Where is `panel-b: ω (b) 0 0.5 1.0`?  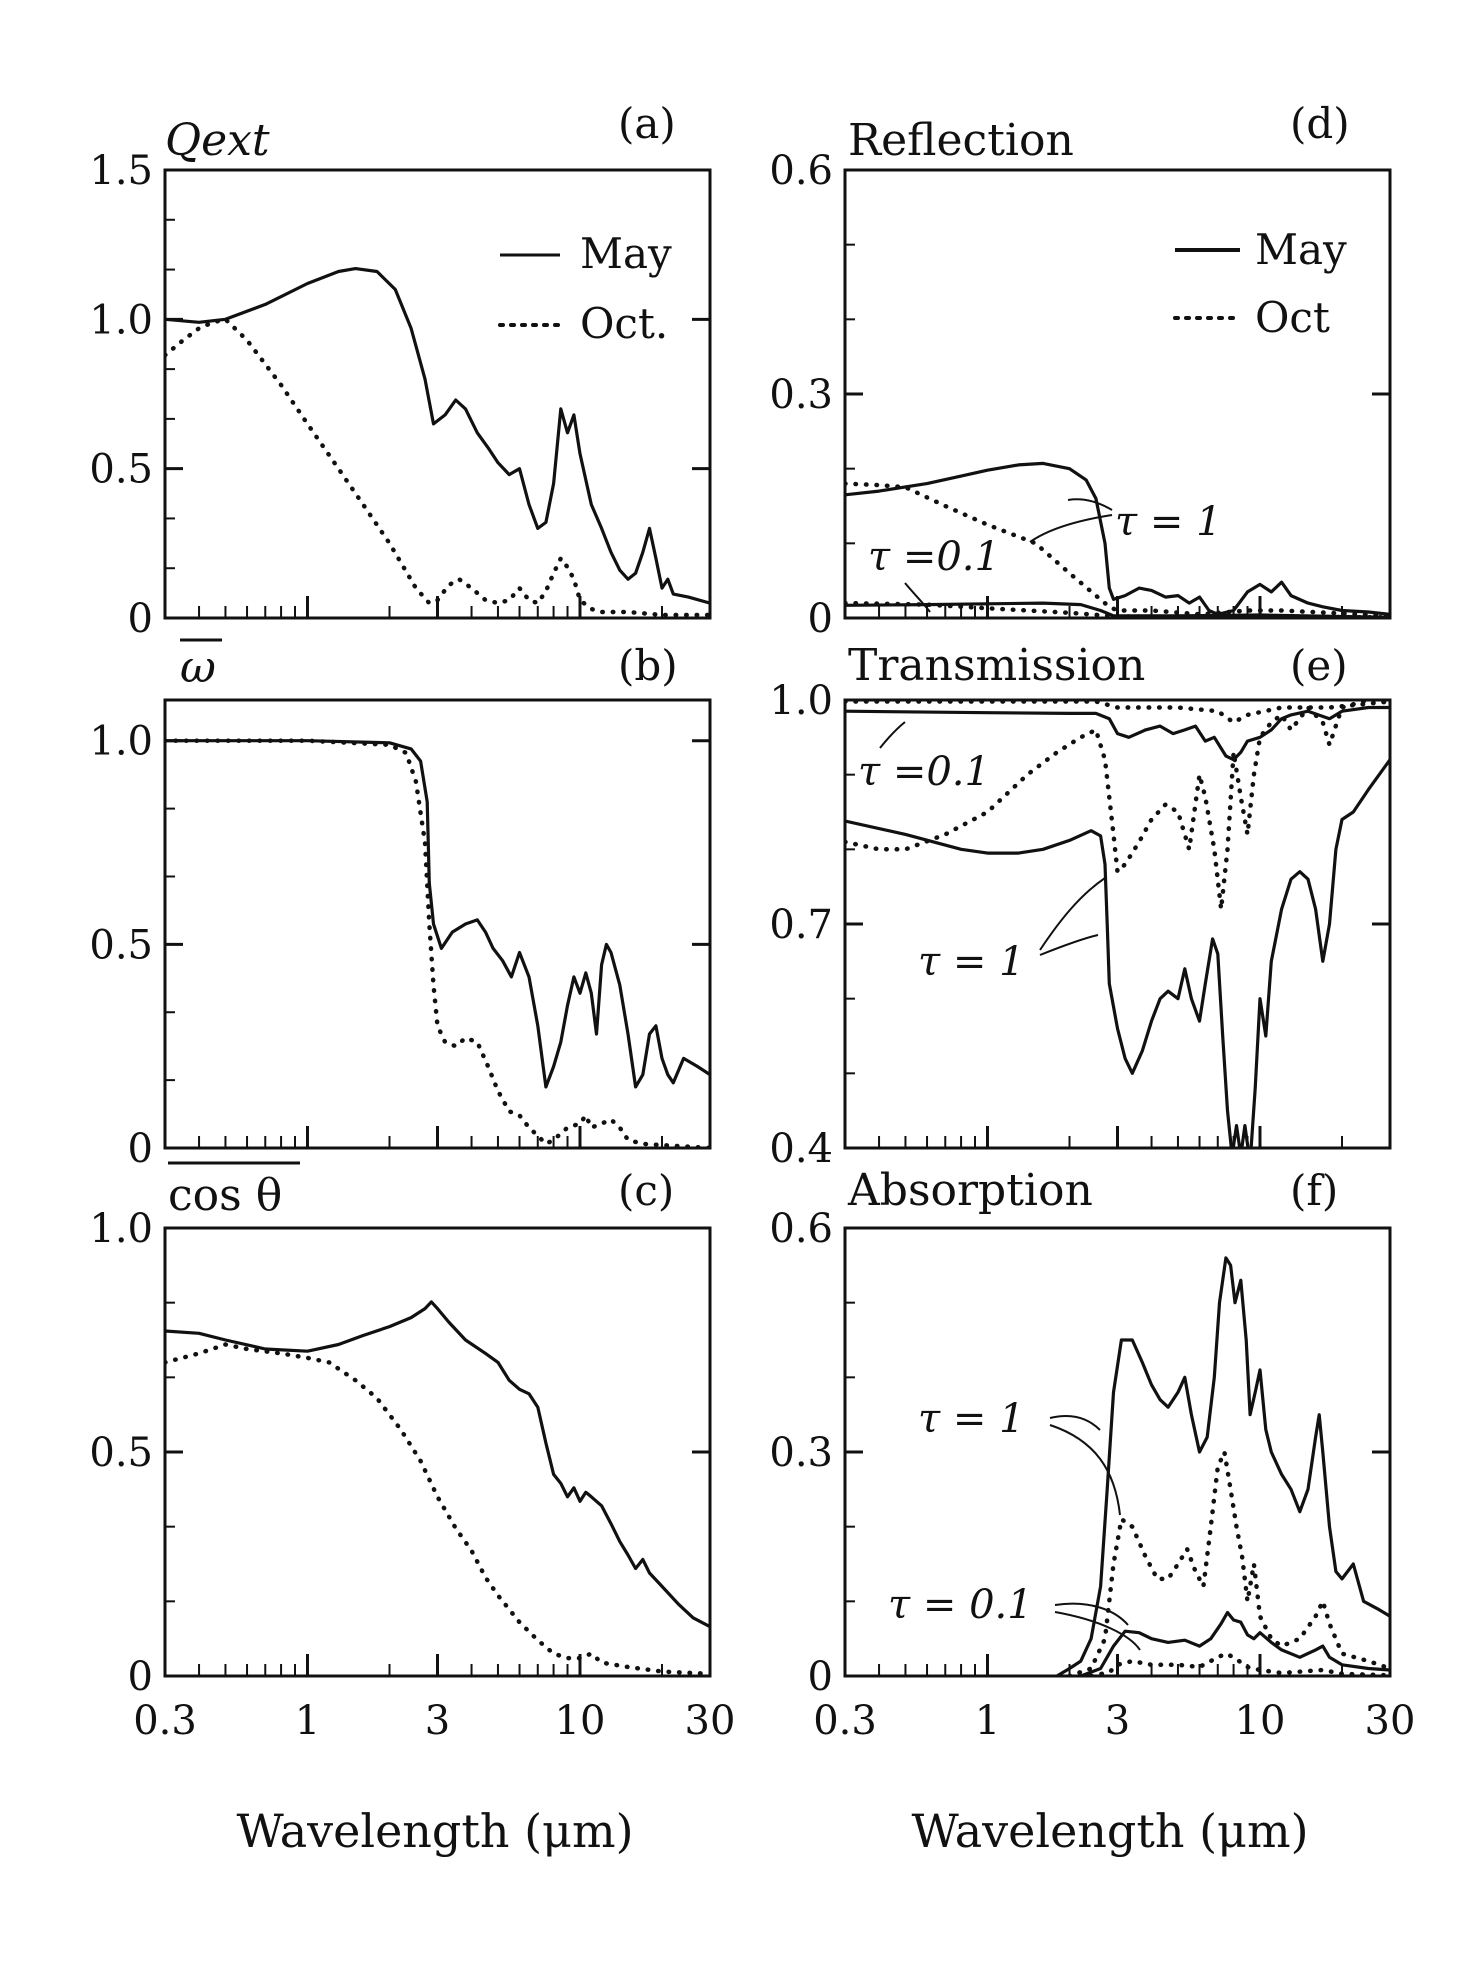
panel-b: ω (b) 0 0.5 1.0 is located at coordinates (400, 905).